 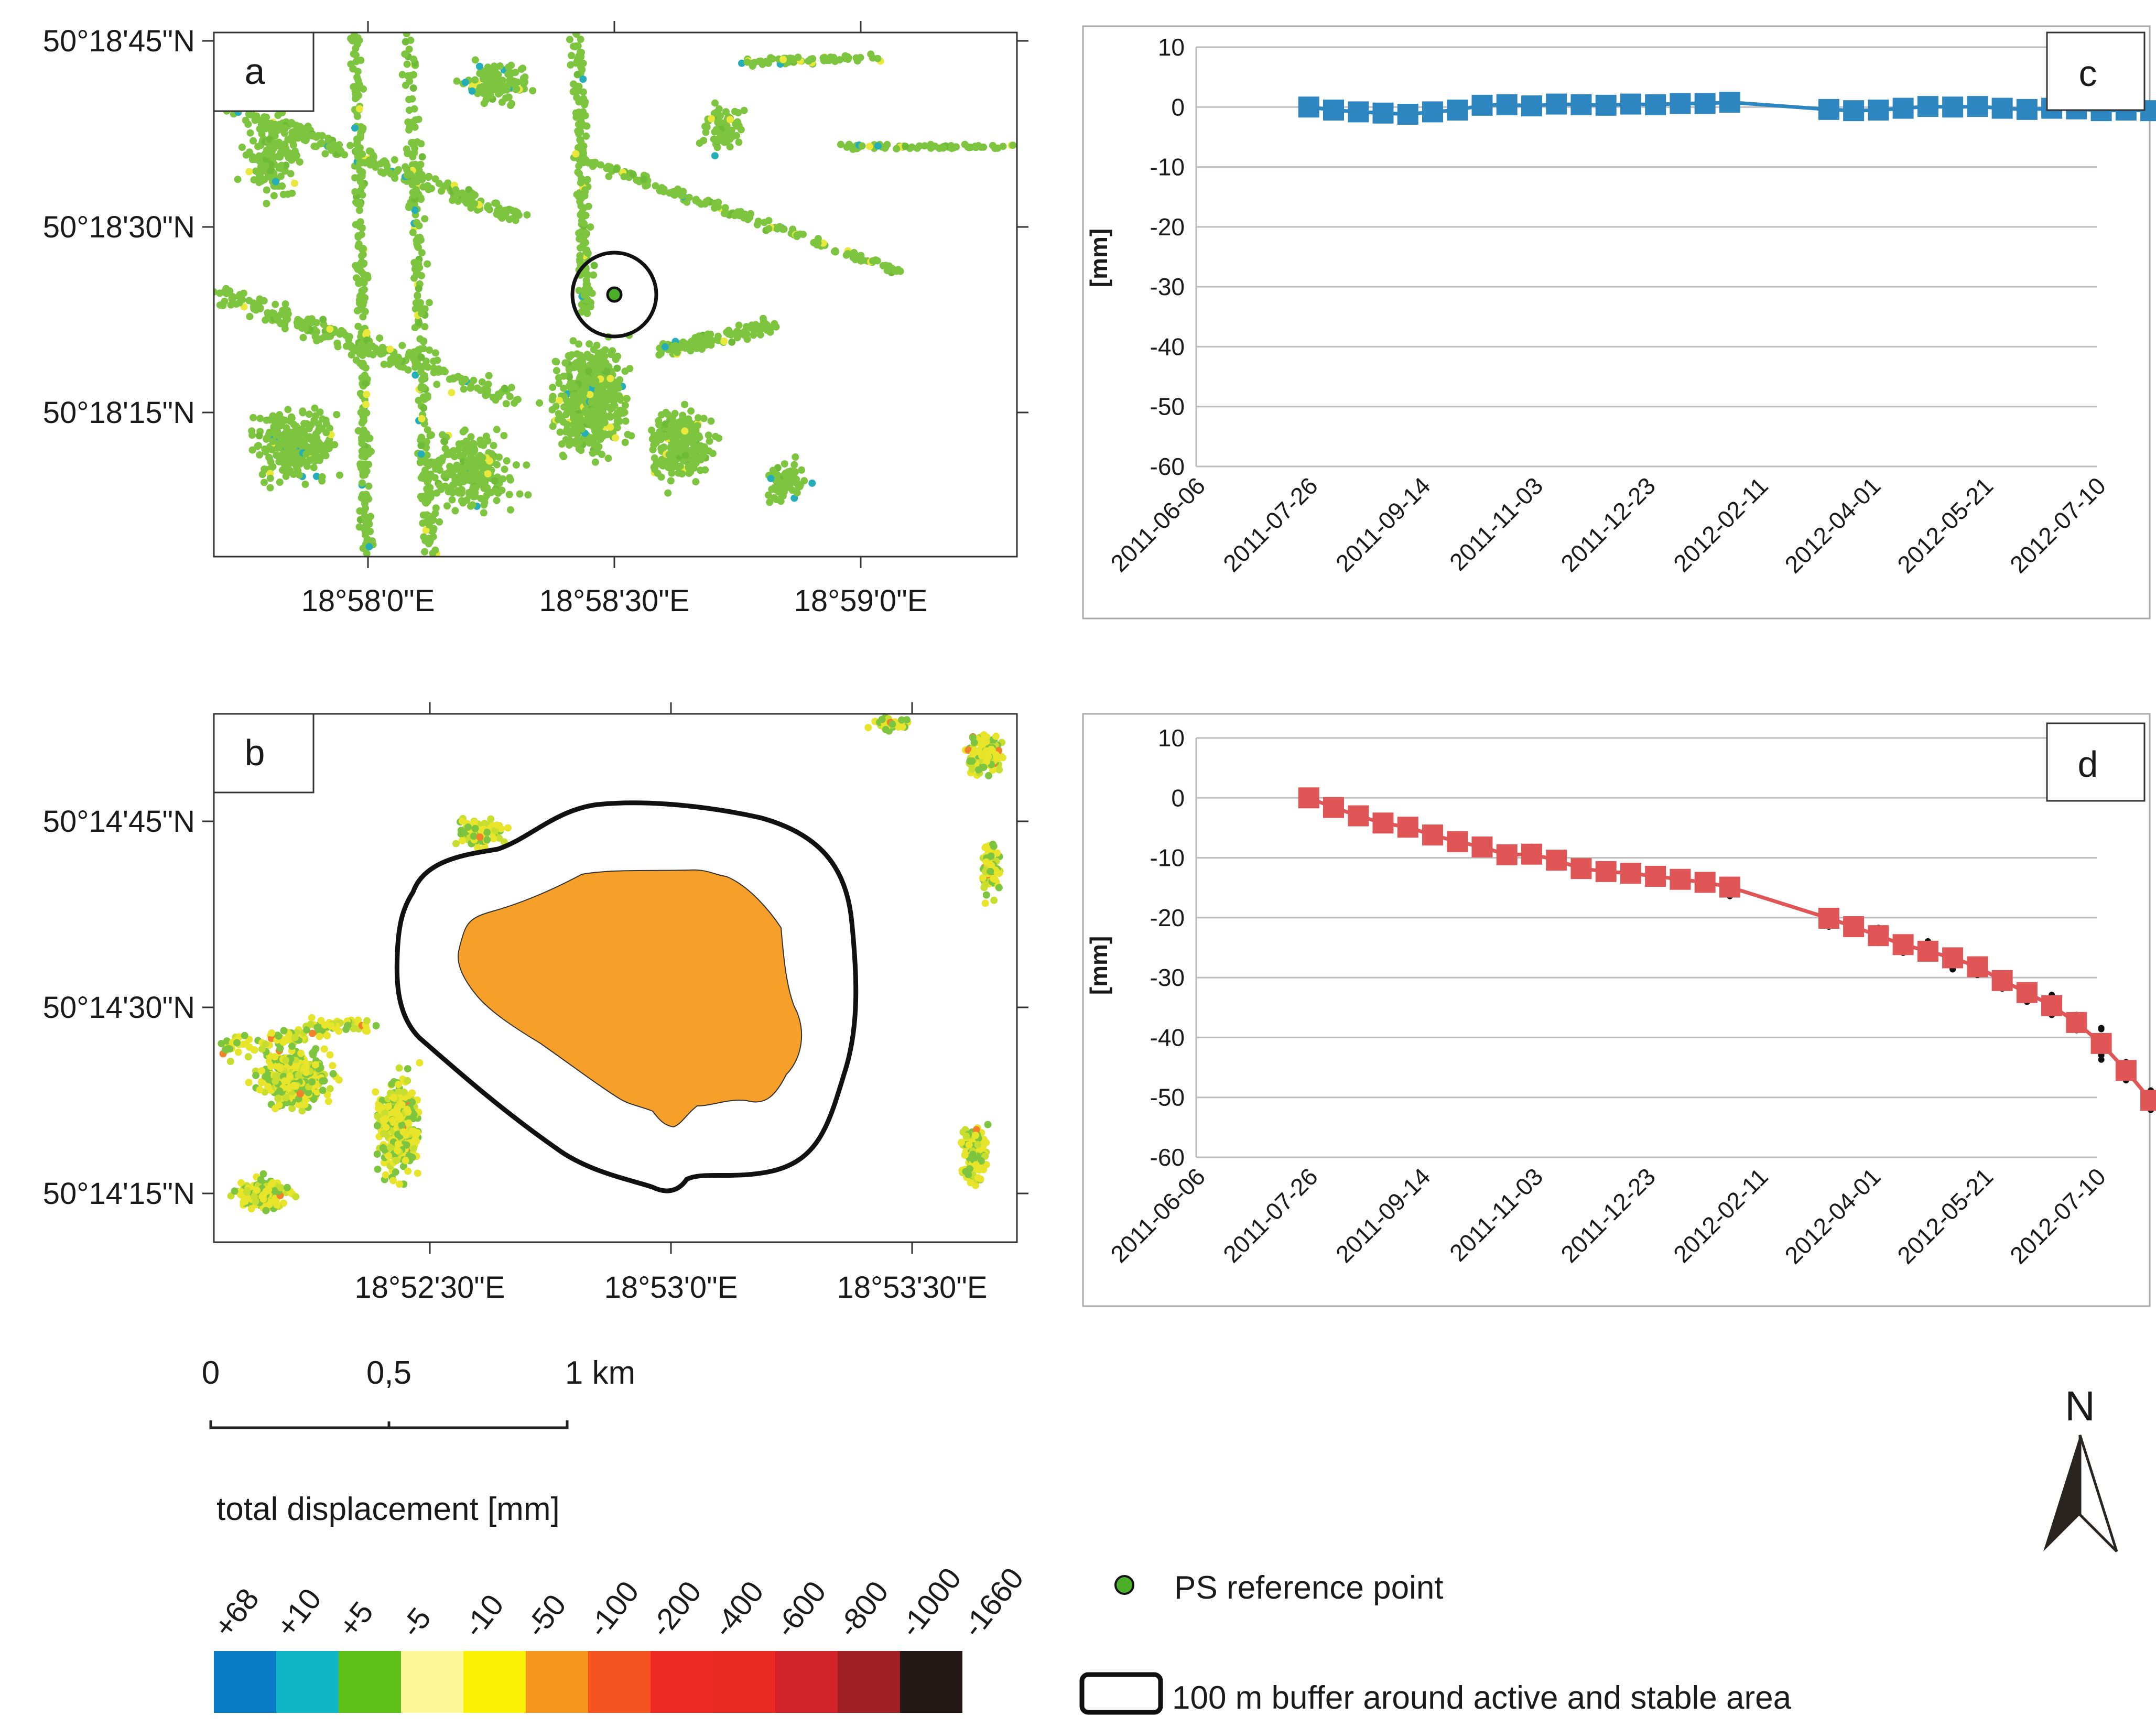 What do you see at coordinates (612, 964) in the screenshot?
I see `map-b-ps-points` at bounding box center [612, 964].